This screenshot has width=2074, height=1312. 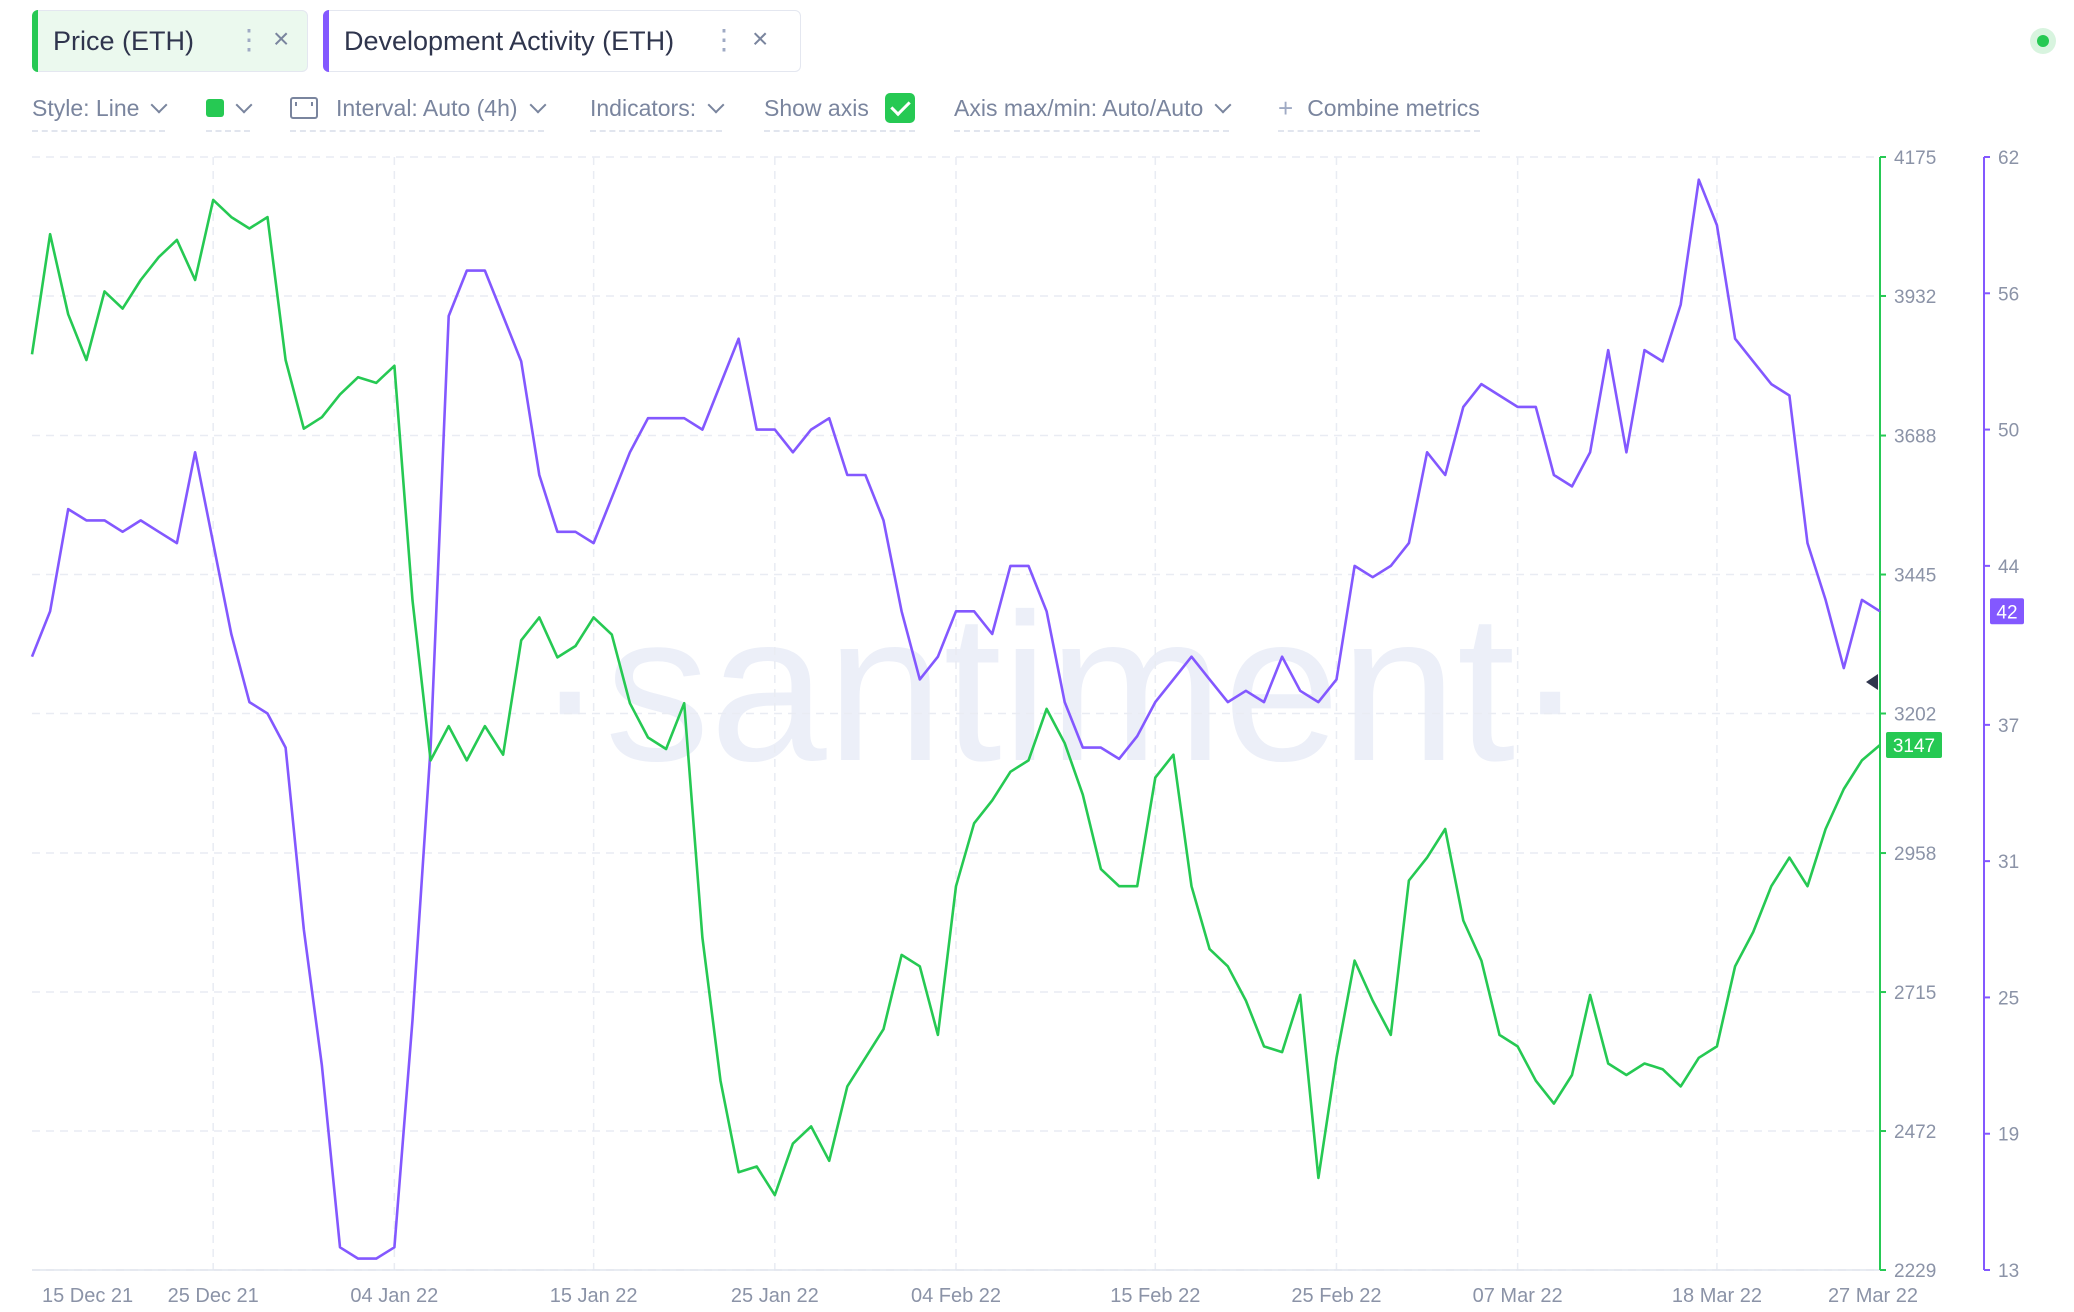 What do you see at coordinates (1915, 715) in the screenshot?
I see `price-tick-label: 3202` at bounding box center [1915, 715].